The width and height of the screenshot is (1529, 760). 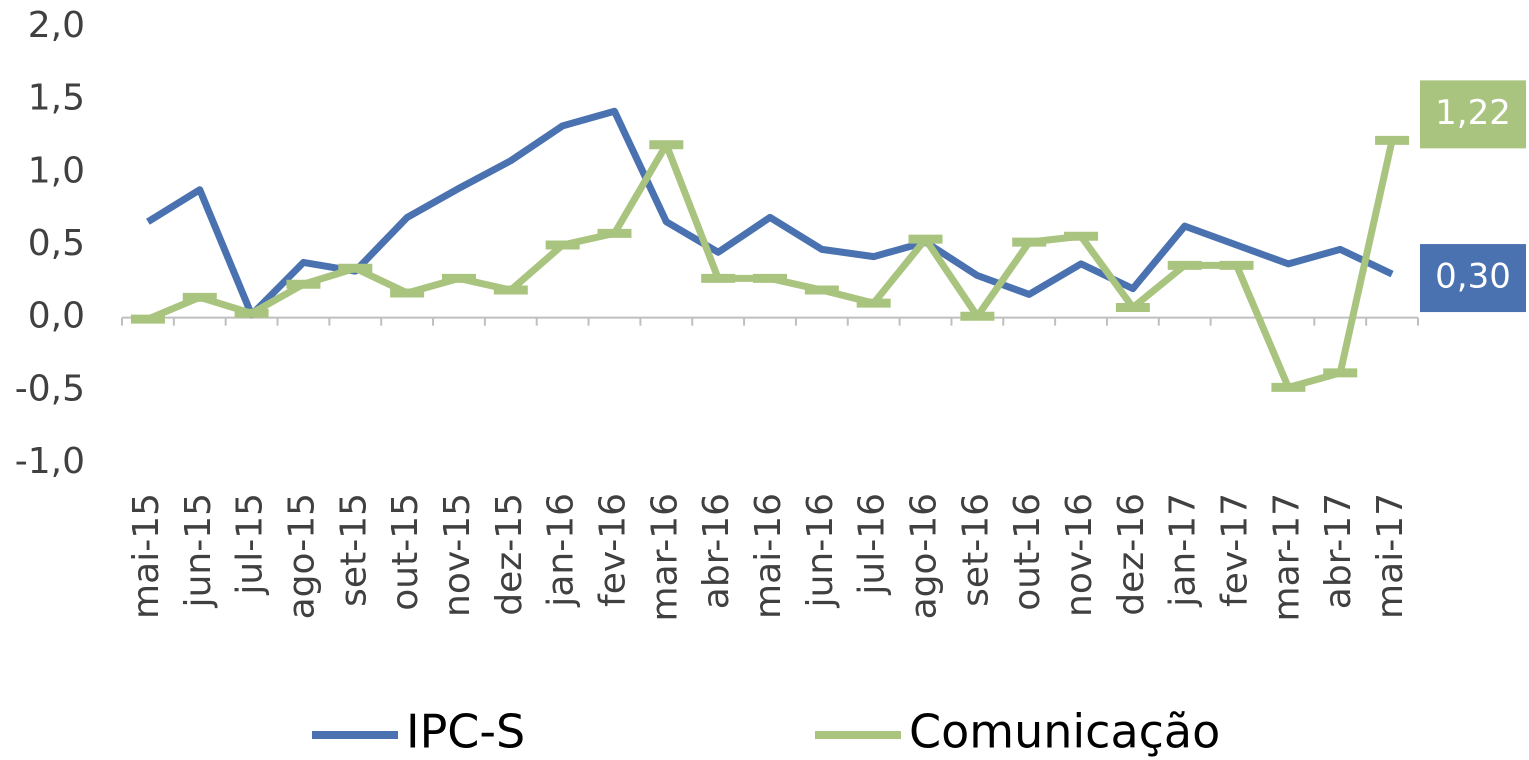 I want to click on y-tick-label: 1,0, so click(x=56, y=170).